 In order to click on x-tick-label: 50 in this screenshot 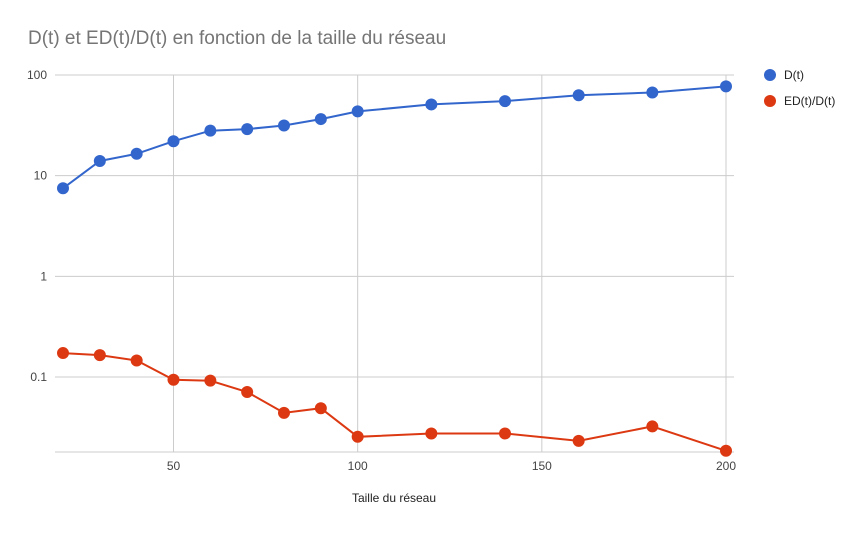, I will do `click(174, 466)`.